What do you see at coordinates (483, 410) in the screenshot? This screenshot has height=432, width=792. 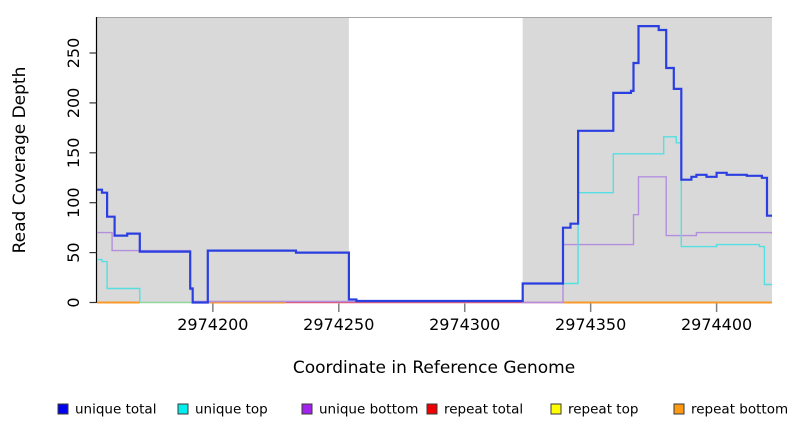 I see `legend-label-repeat-total: repeat total` at bounding box center [483, 410].